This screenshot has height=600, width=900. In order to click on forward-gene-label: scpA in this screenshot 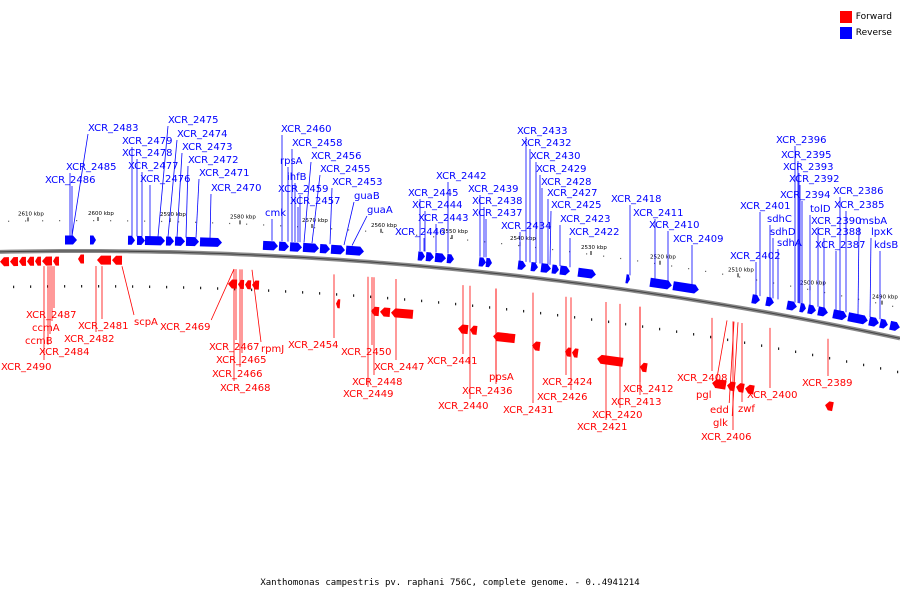, I will do `click(146, 322)`.